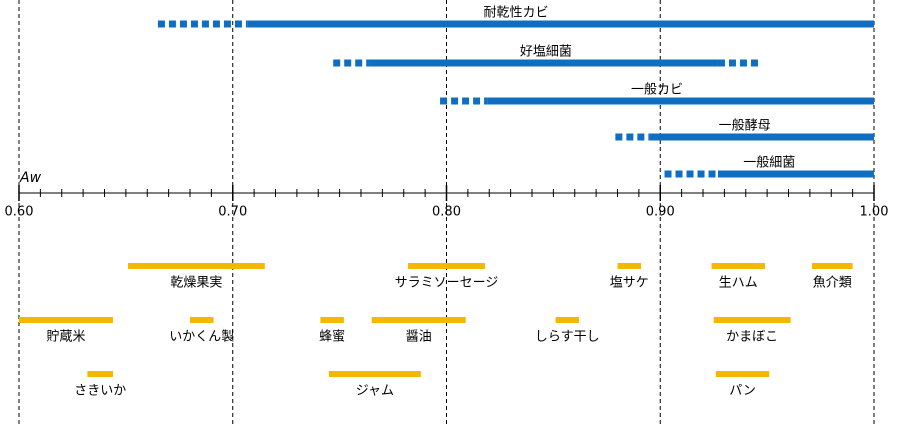 This screenshot has height=427, width=900. I want to click on food-label: 魚介類, so click(832, 283).